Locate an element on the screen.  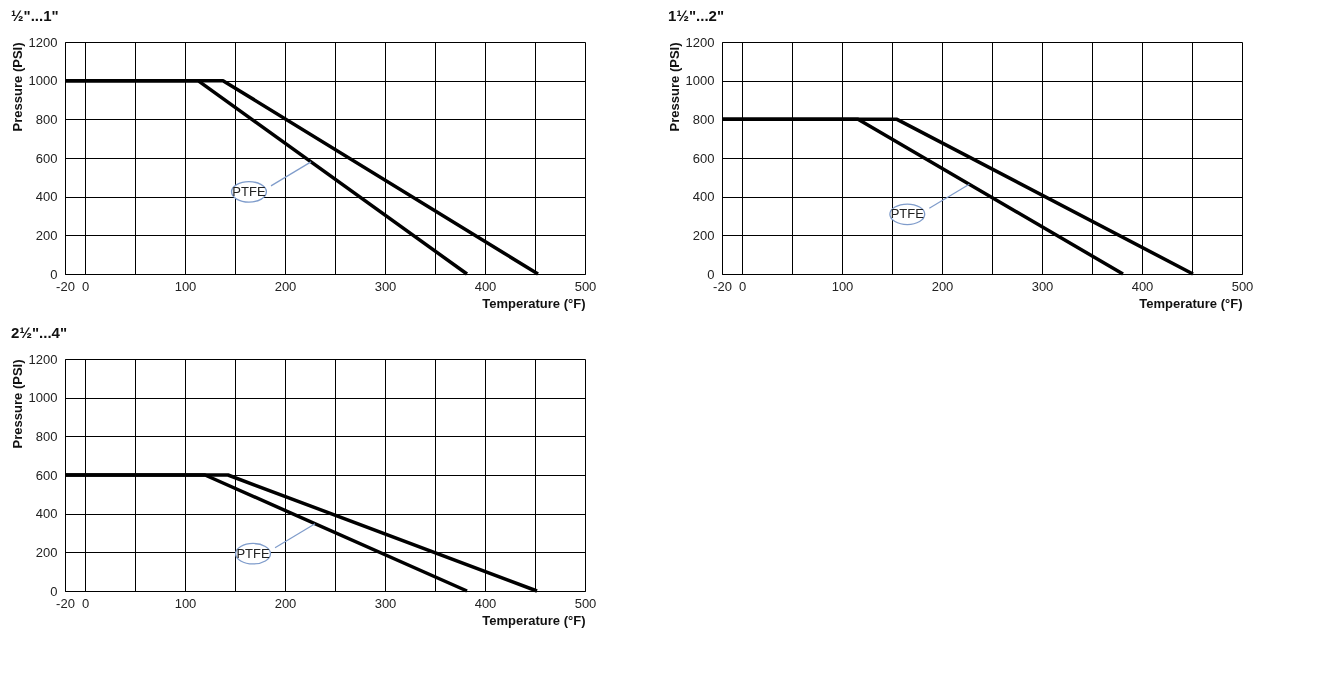
chart-title: ½"...1" is located at coordinates (35, 15).